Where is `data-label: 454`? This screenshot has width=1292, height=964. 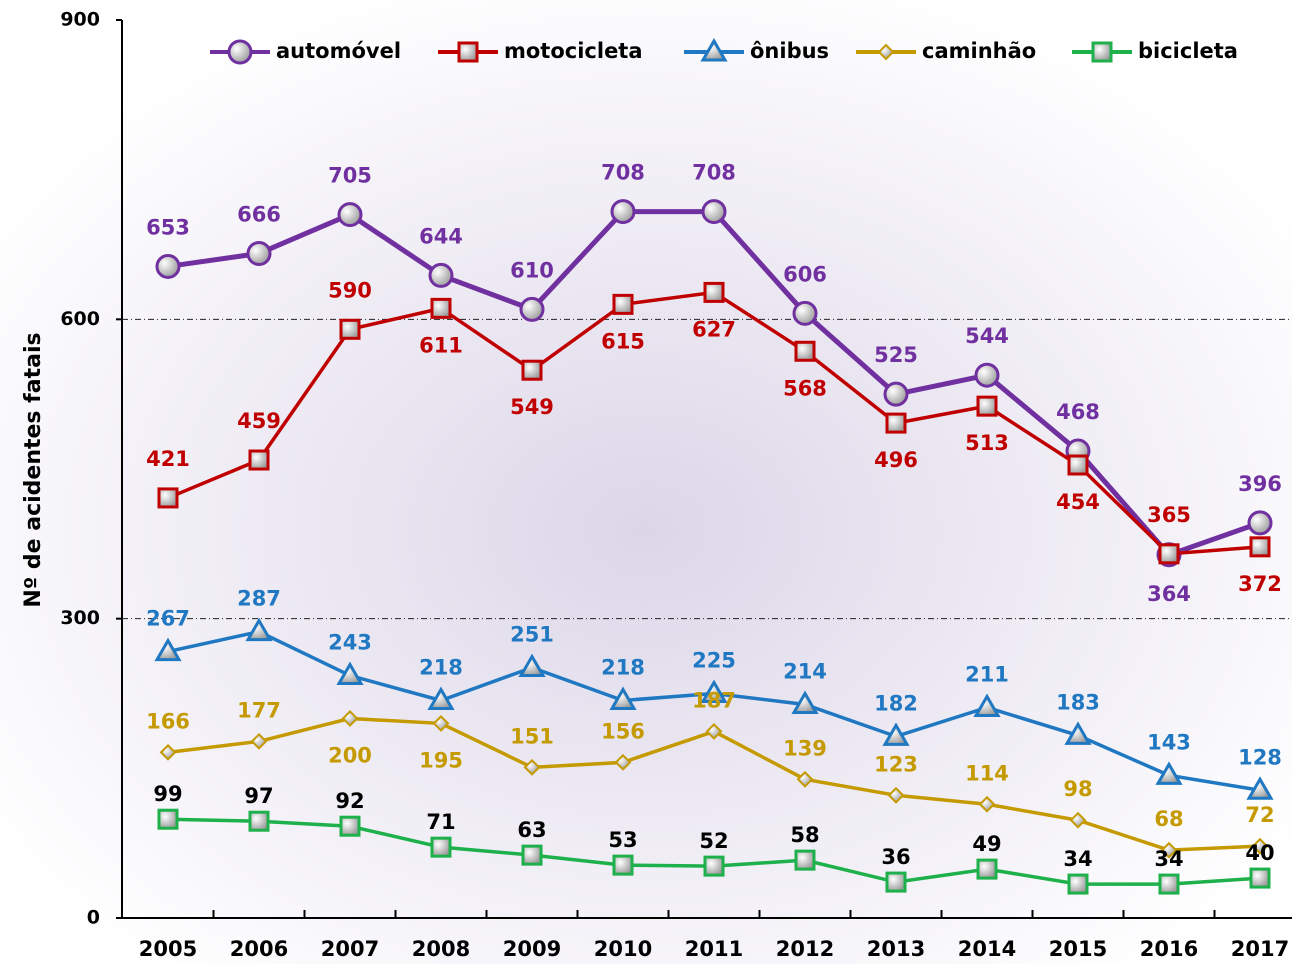 data-label: 454 is located at coordinates (1078, 502).